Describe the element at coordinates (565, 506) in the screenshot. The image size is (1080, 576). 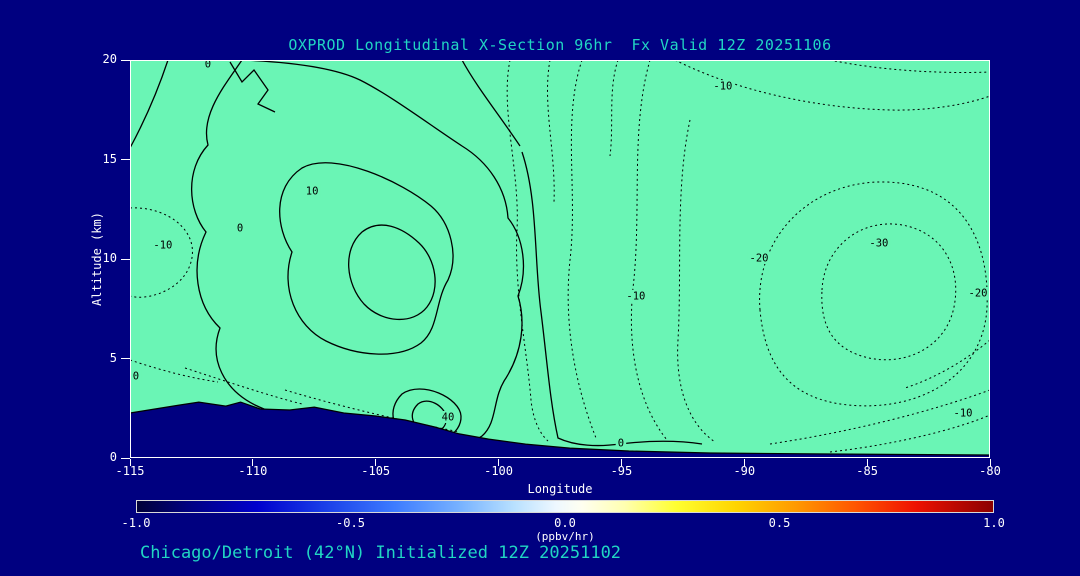
I see `colorbar` at that location.